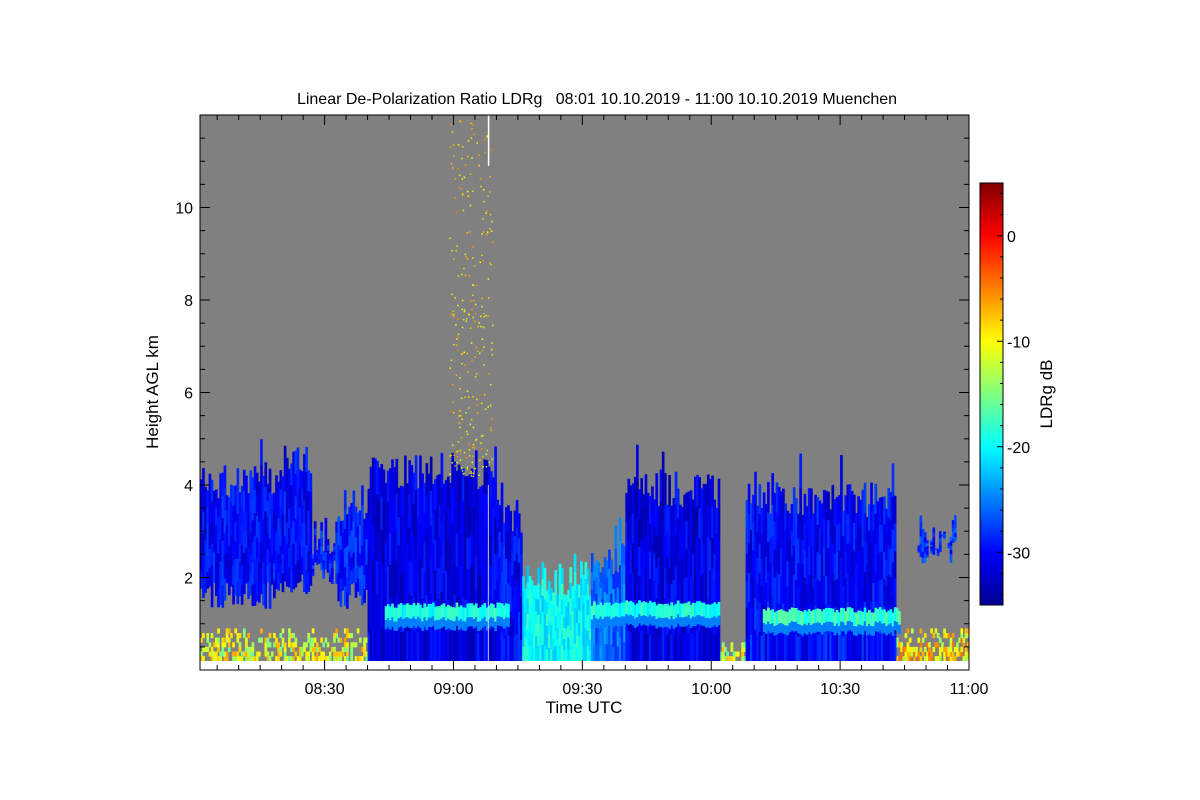 The width and height of the screenshot is (1200, 800). Describe the element at coordinates (711, 689) in the screenshot. I see `x-tick-label: 10:00` at that location.